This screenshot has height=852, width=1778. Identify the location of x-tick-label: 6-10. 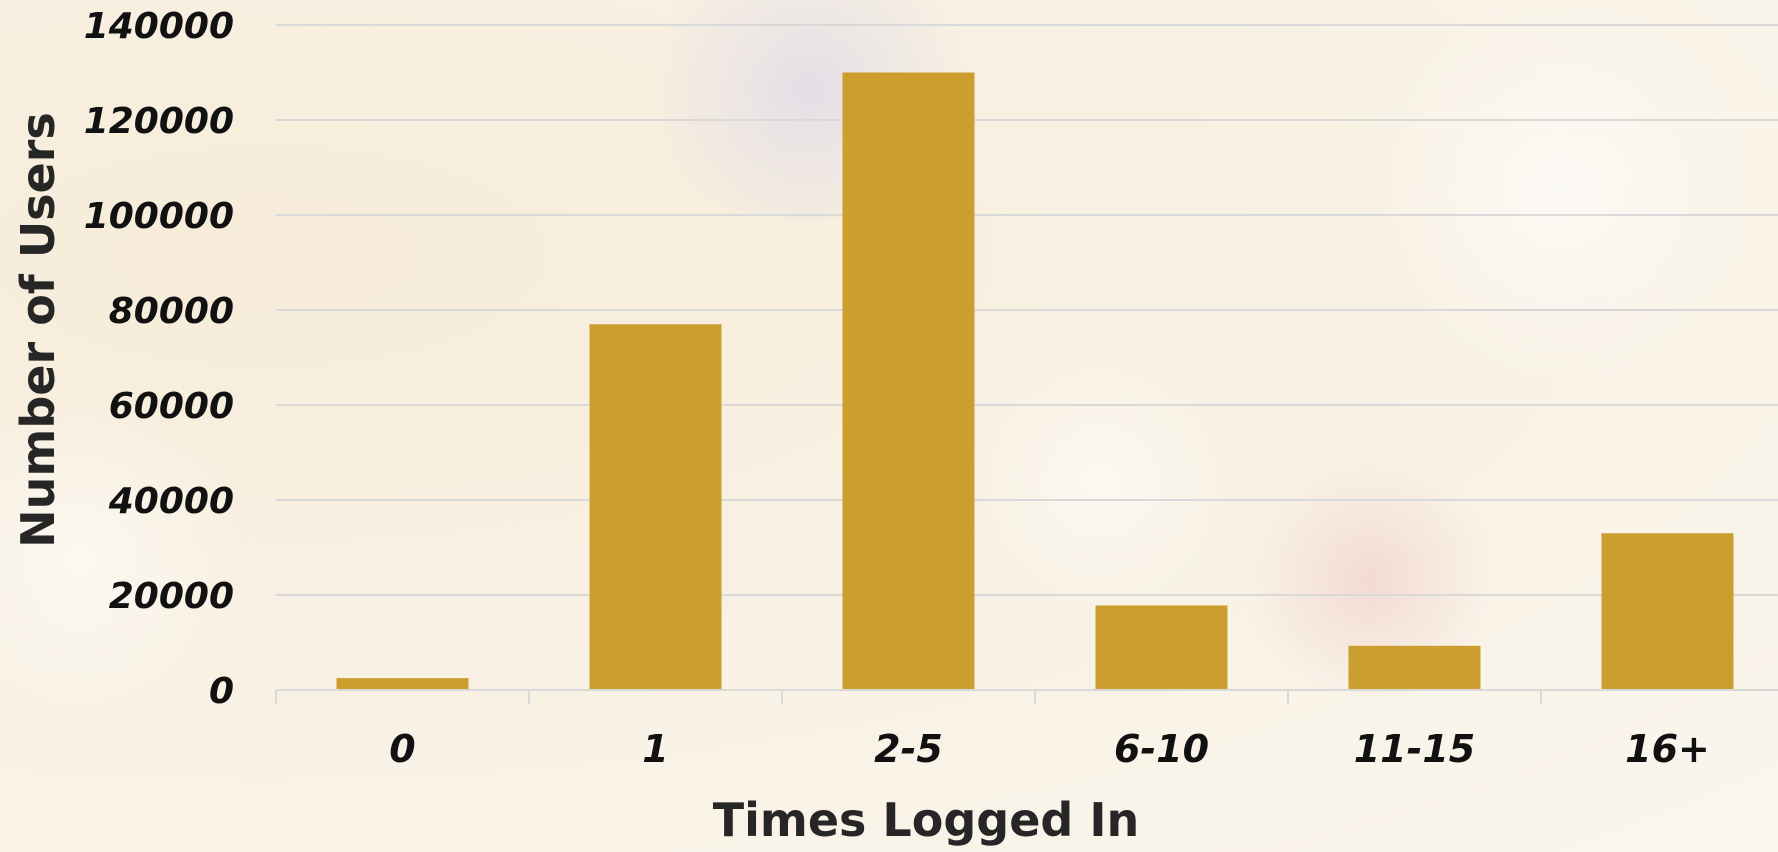
(1161, 749).